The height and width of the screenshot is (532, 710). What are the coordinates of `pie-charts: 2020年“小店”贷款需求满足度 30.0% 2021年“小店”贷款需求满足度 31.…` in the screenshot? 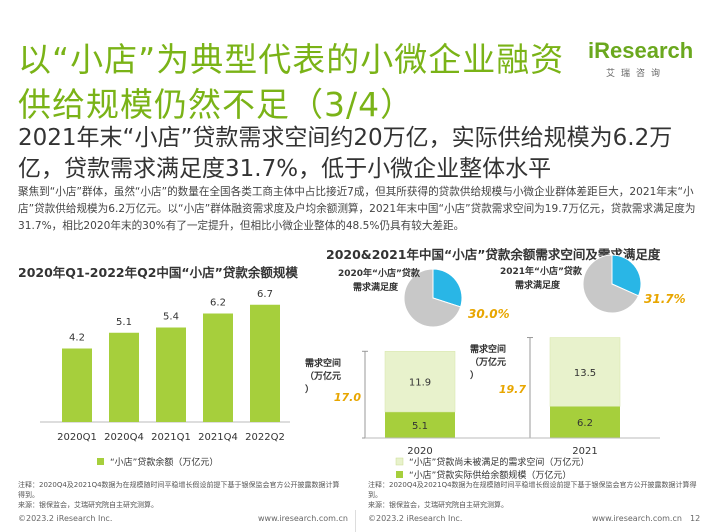 It's located at (512, 291).